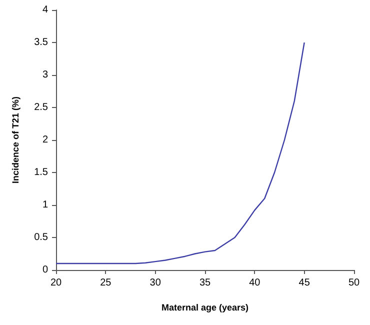  I want to click on y-axis-title: Incidence of T21 (%), so click(15, 140).